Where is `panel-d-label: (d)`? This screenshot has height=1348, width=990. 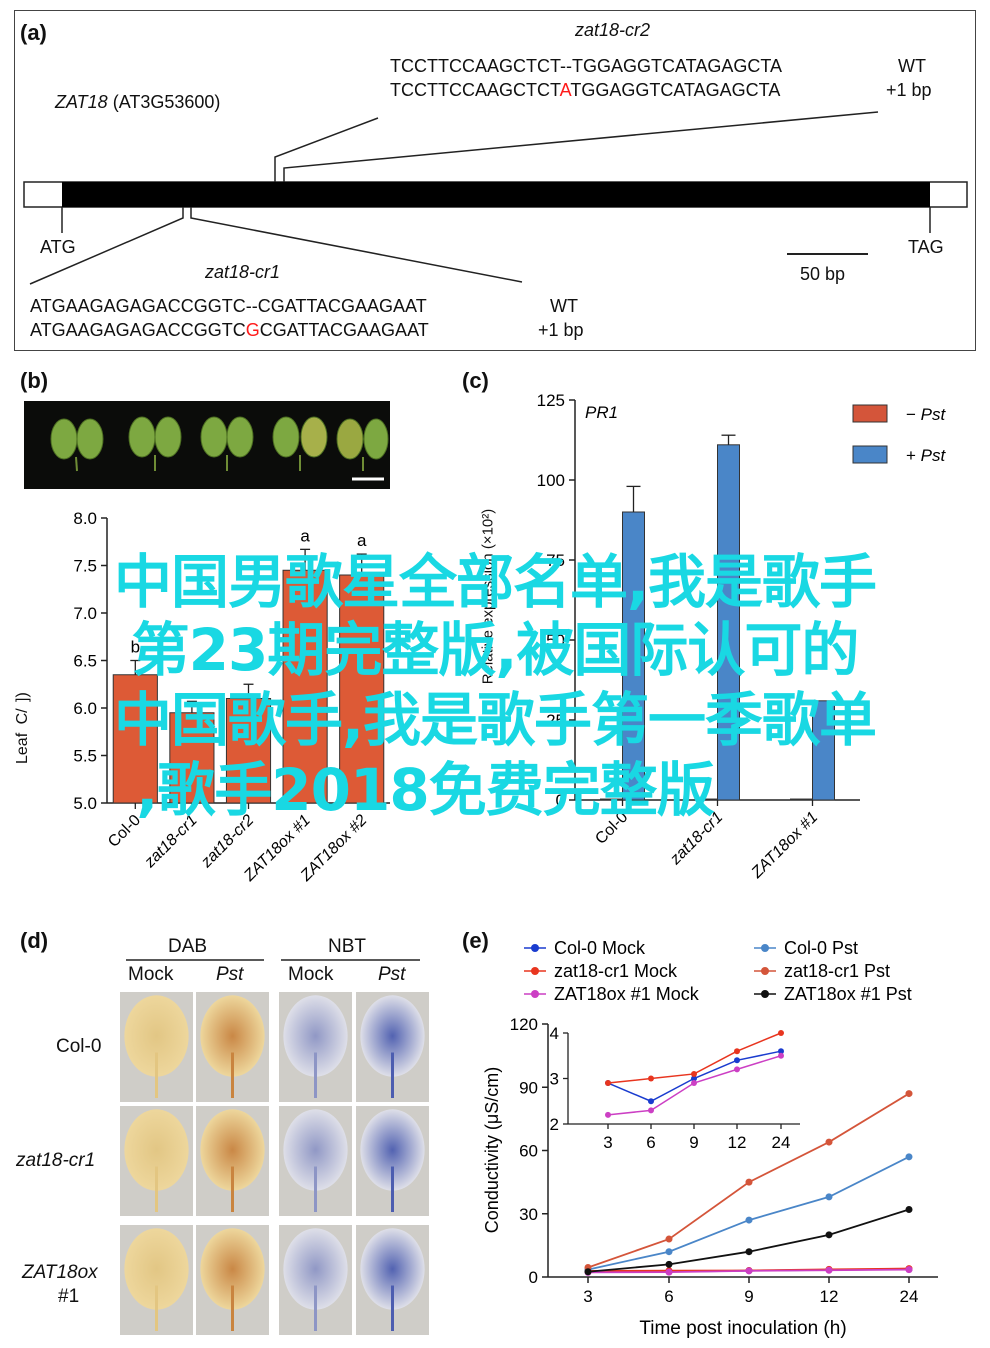 panel-d-label: (d) is located at coordinates (34, 940).